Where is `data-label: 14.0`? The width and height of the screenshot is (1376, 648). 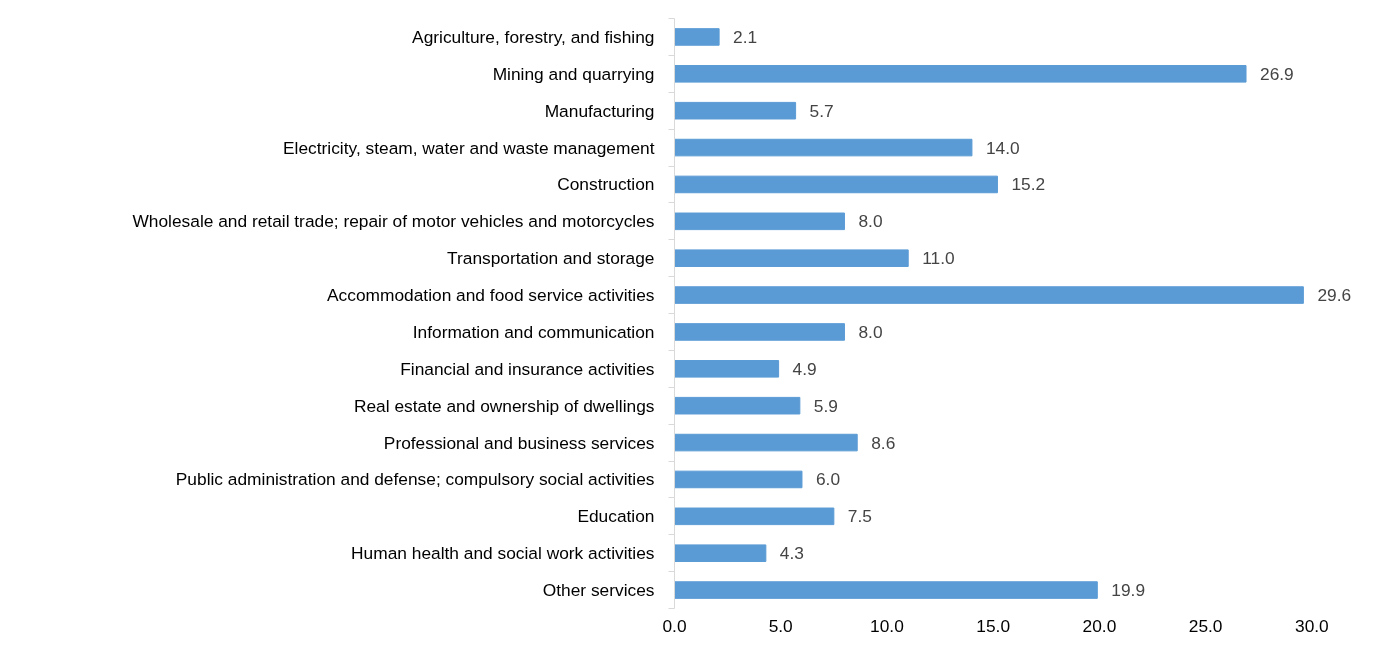
data-label: 14.0 is located at coordinates (1002, 147).